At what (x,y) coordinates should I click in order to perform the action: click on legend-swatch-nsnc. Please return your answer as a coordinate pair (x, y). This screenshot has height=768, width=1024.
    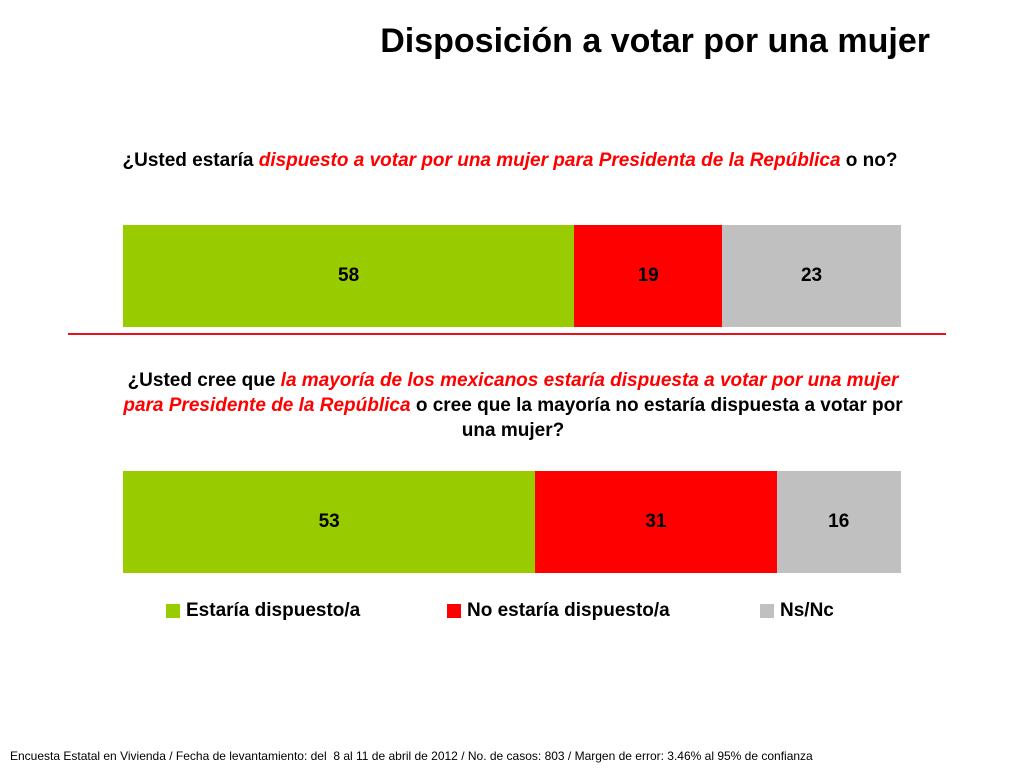
    Looking at the image, I should click on (767, 611).